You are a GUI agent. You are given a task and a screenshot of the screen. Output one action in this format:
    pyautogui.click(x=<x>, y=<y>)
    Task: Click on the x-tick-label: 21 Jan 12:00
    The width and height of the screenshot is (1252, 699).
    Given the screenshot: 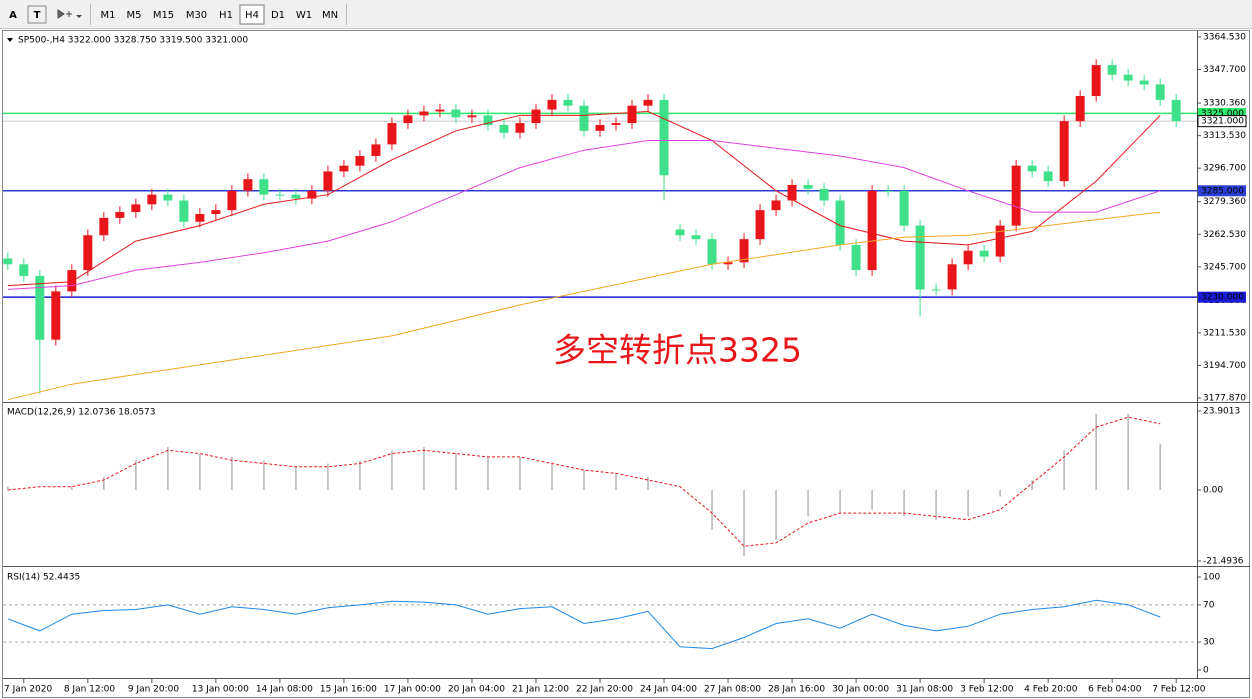 What is the action you would take?
    pyautogui.click(x=540, y=690)
    